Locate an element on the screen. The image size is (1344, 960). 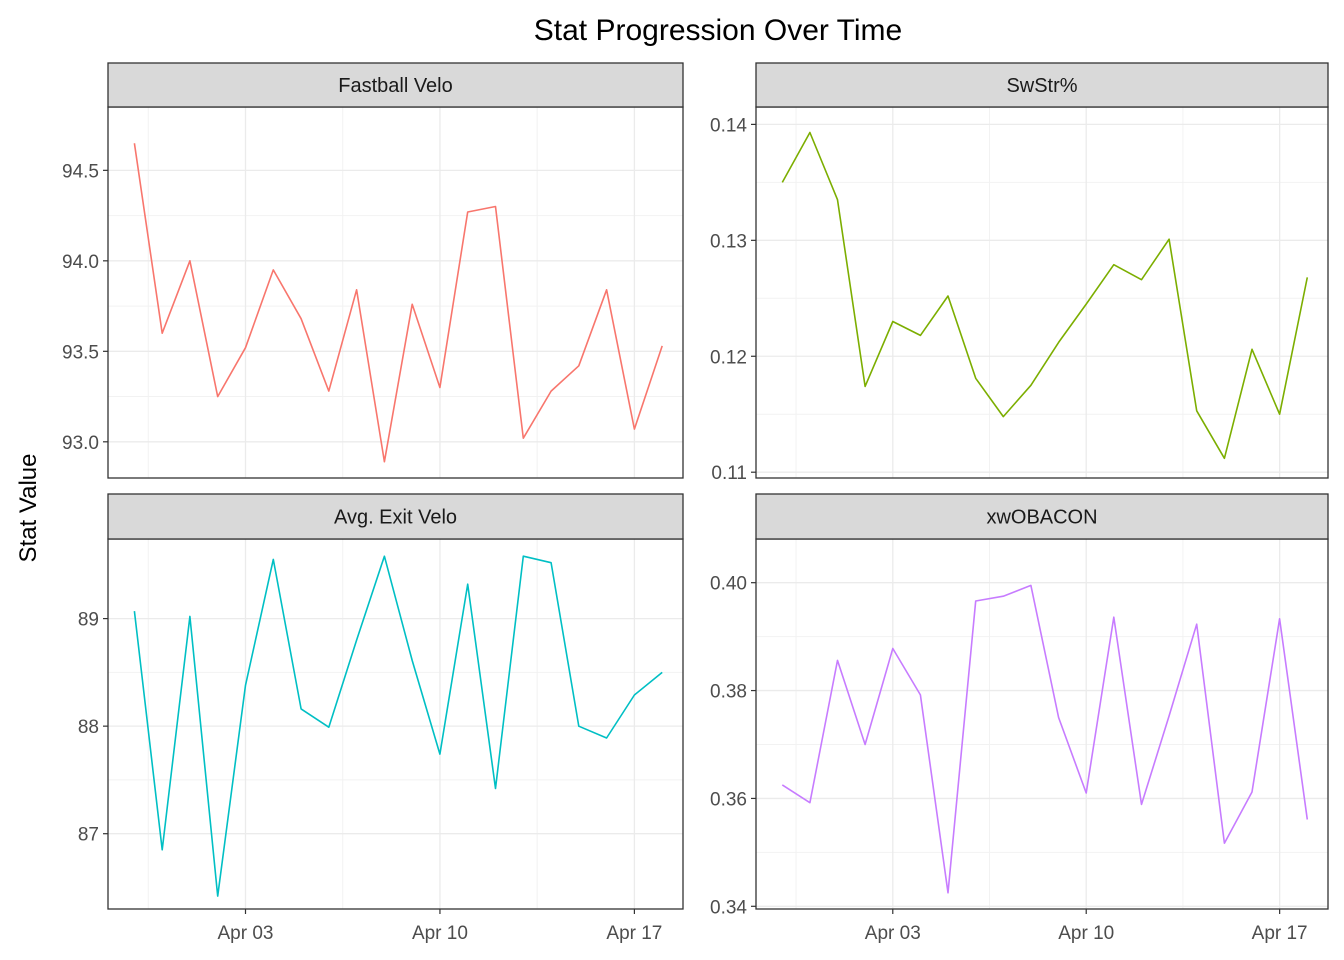
y-tick-label: 94.0 is located at coordinates (80, 262).